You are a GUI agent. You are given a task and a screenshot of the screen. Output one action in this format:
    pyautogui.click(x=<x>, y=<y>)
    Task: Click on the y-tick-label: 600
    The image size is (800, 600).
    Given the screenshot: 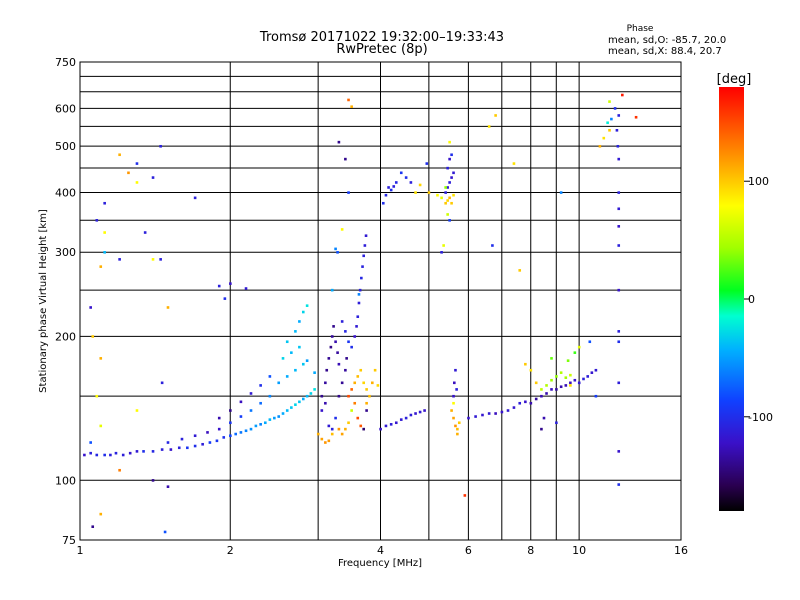 What is the action you would take?
    pyautogui.click(x=65, y=108)
    